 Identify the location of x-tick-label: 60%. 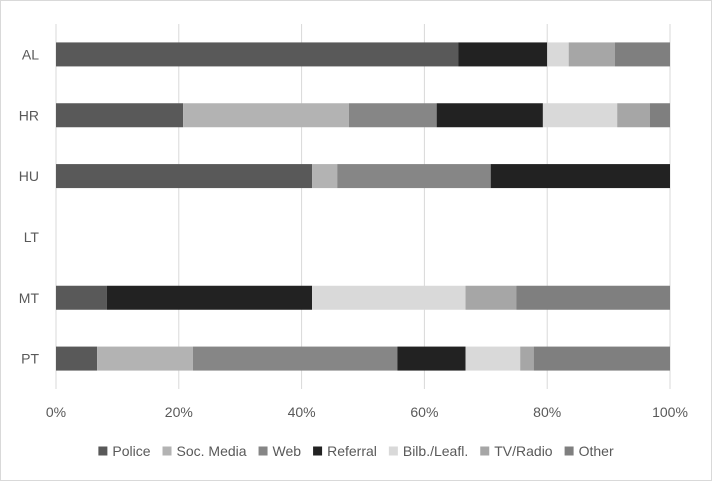
(424, 412).